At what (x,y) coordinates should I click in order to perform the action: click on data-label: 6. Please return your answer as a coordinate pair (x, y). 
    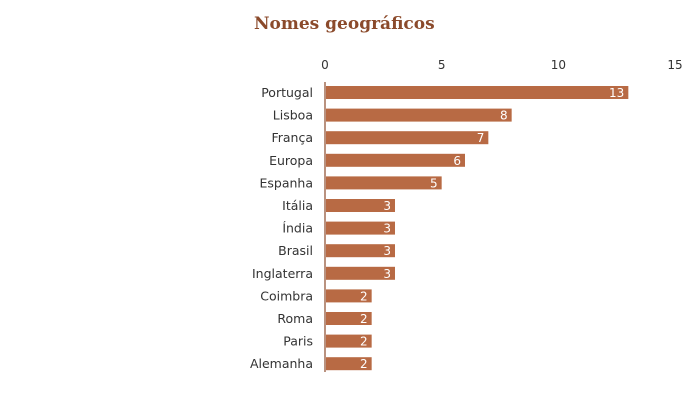
    Looking at the image, I should click on (457, 161).